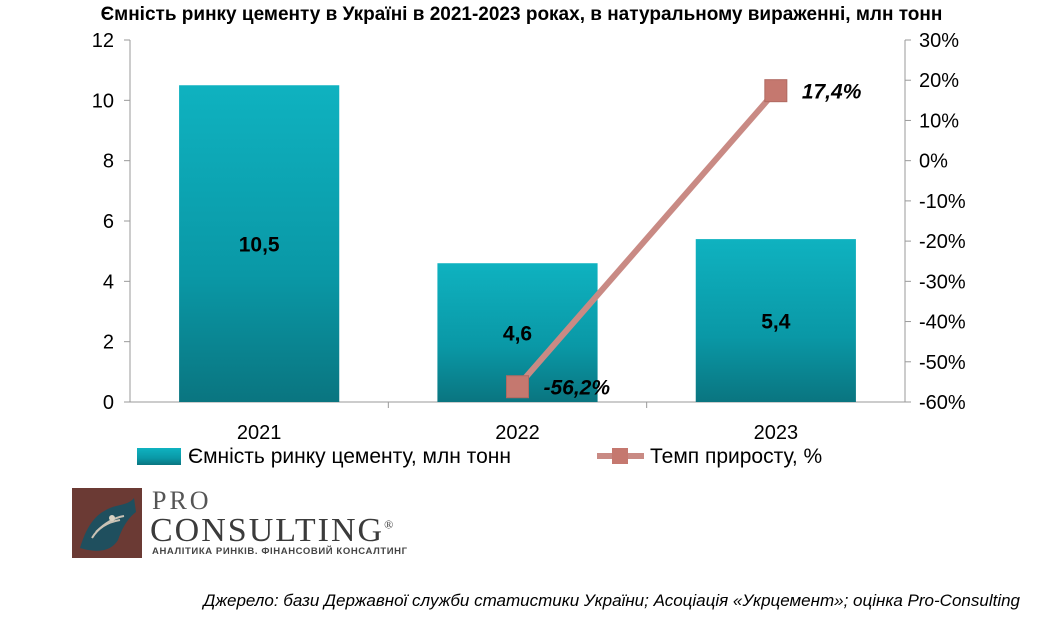 The height and width of the screenshot is (620, 1043). I want to click on legend-bar-label: Ємність ринку цементу, млн тонн, so click(349, 456).